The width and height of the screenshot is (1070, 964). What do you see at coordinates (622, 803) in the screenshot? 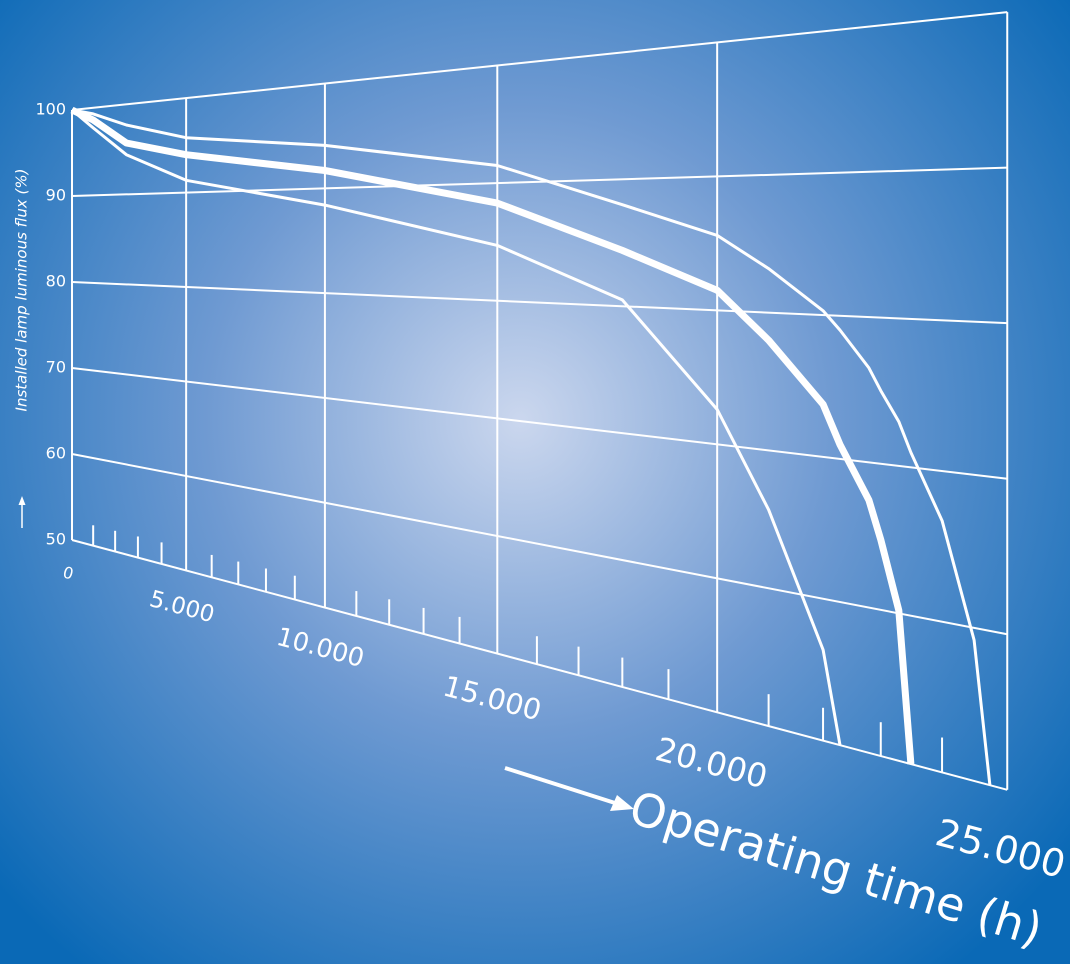
I see `x-axis-arrowhead` at bounding box center [622, 803].